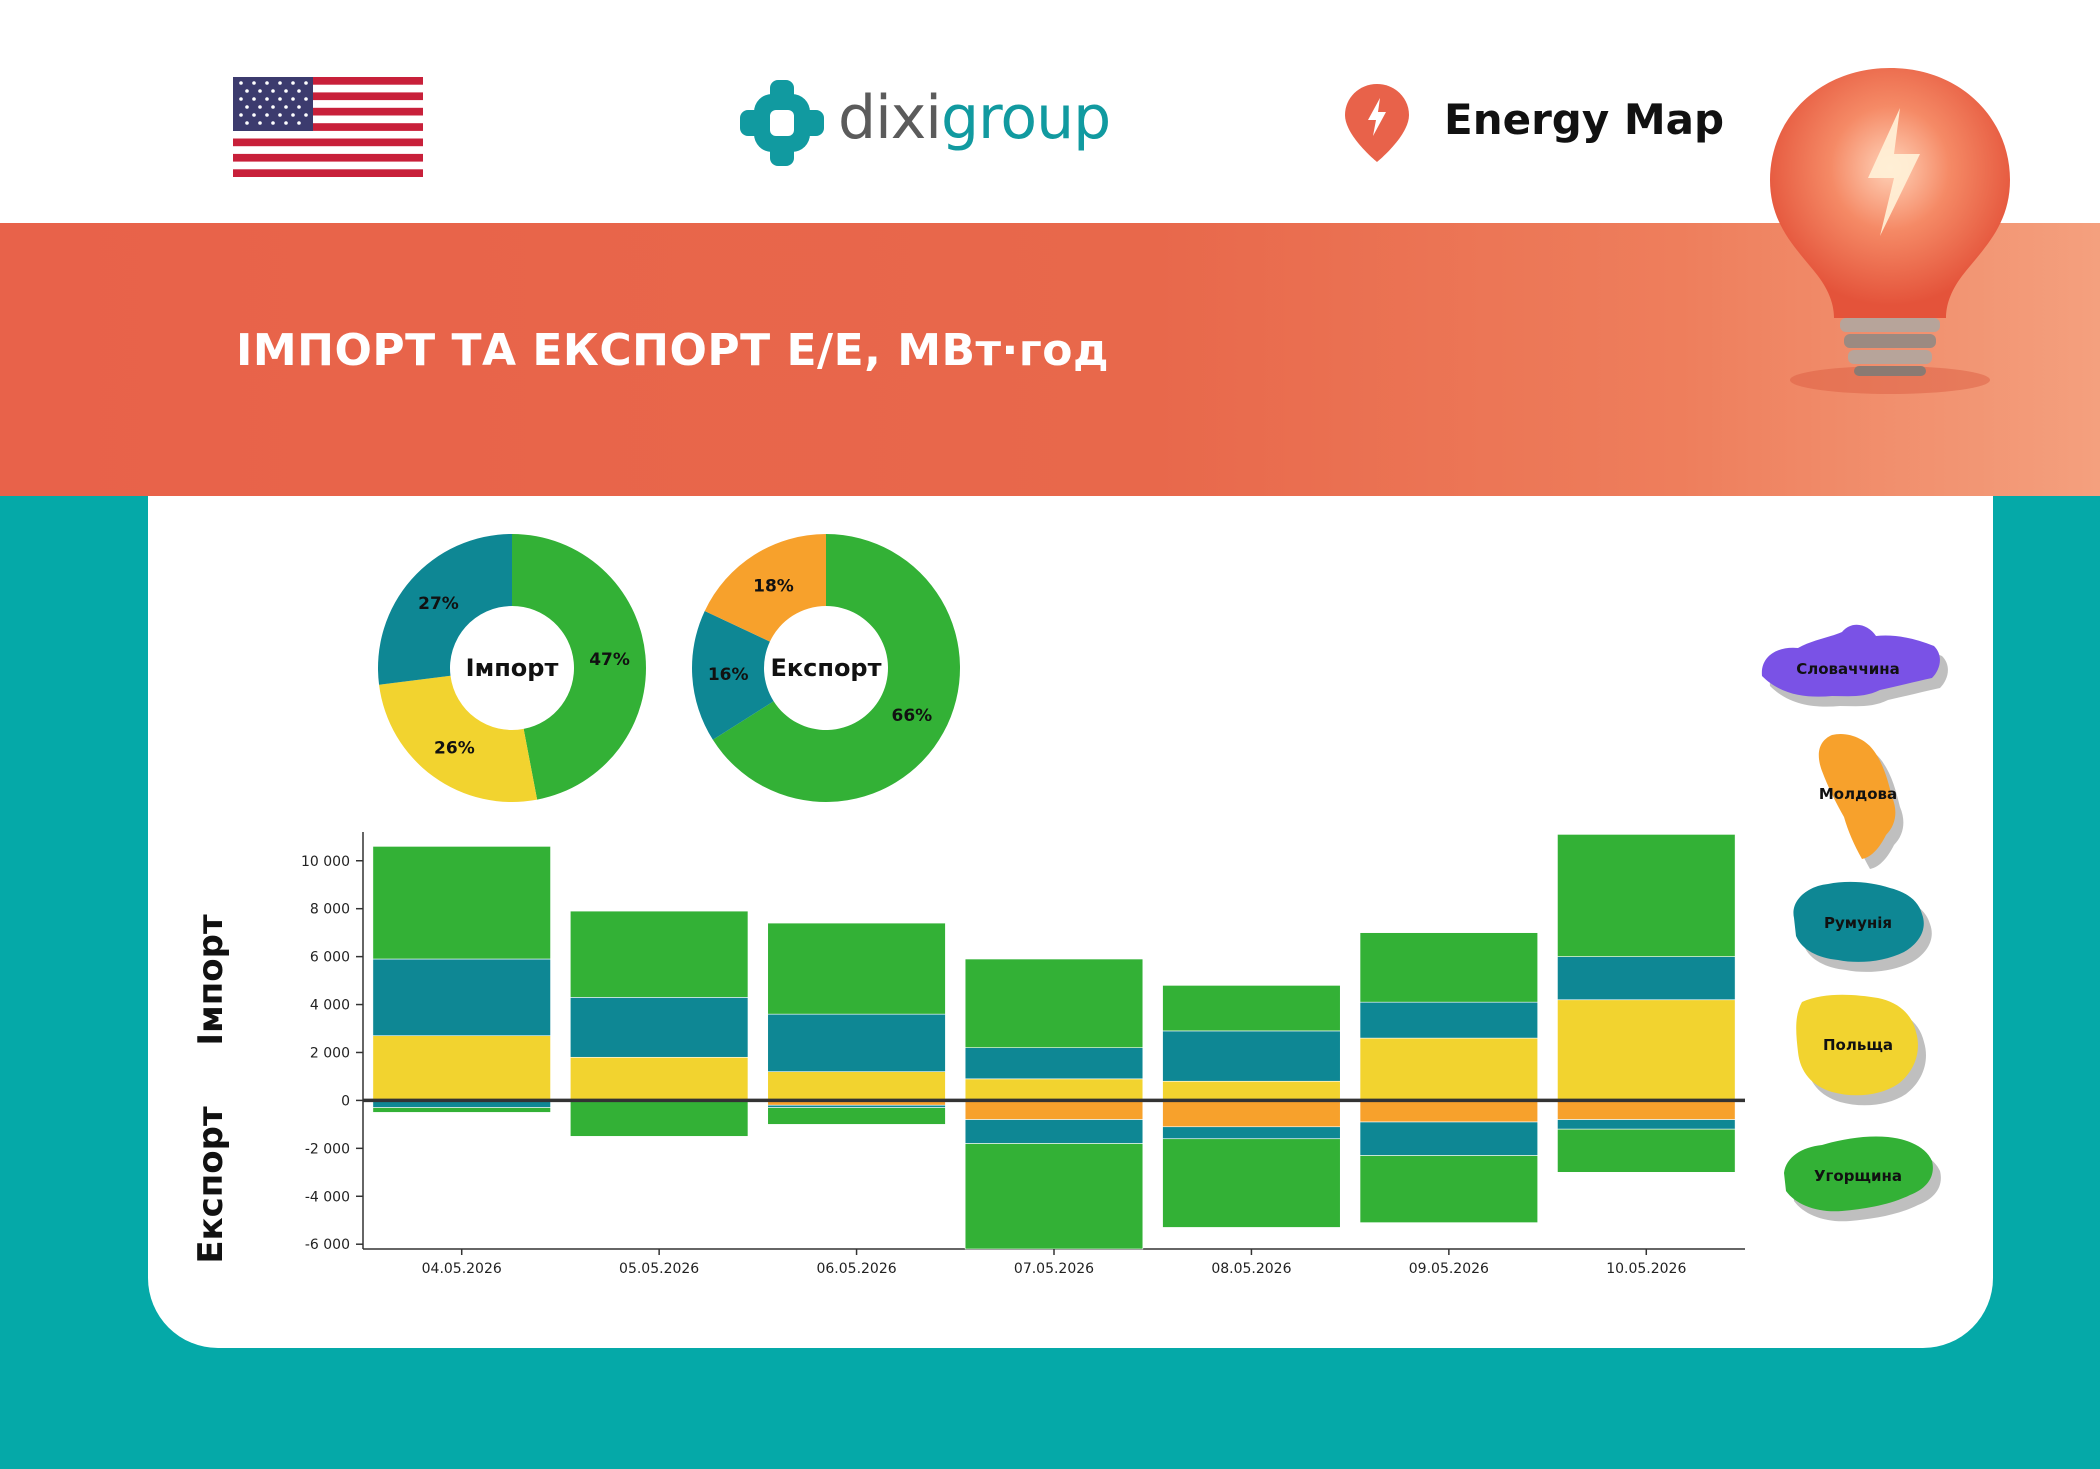 The width and height of the screenshot is (2100, 1469). Describe the element at coordinates (856, 1269) in the screenshot. I see `x-tick-label: 06.05.2026` at that location.